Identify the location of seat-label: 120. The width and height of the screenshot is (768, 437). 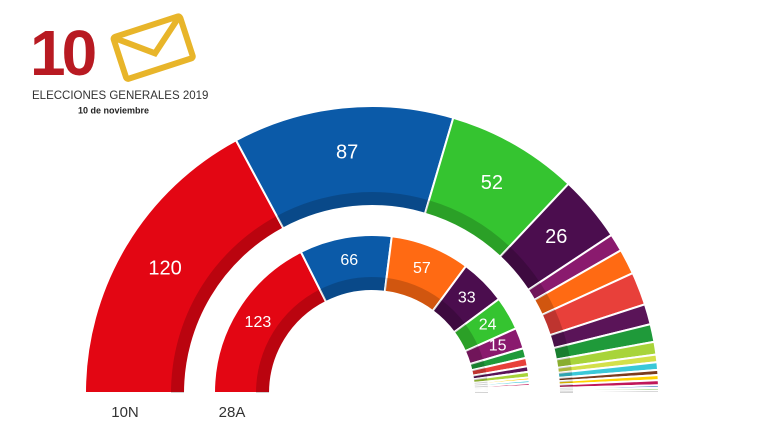
(164, 269).